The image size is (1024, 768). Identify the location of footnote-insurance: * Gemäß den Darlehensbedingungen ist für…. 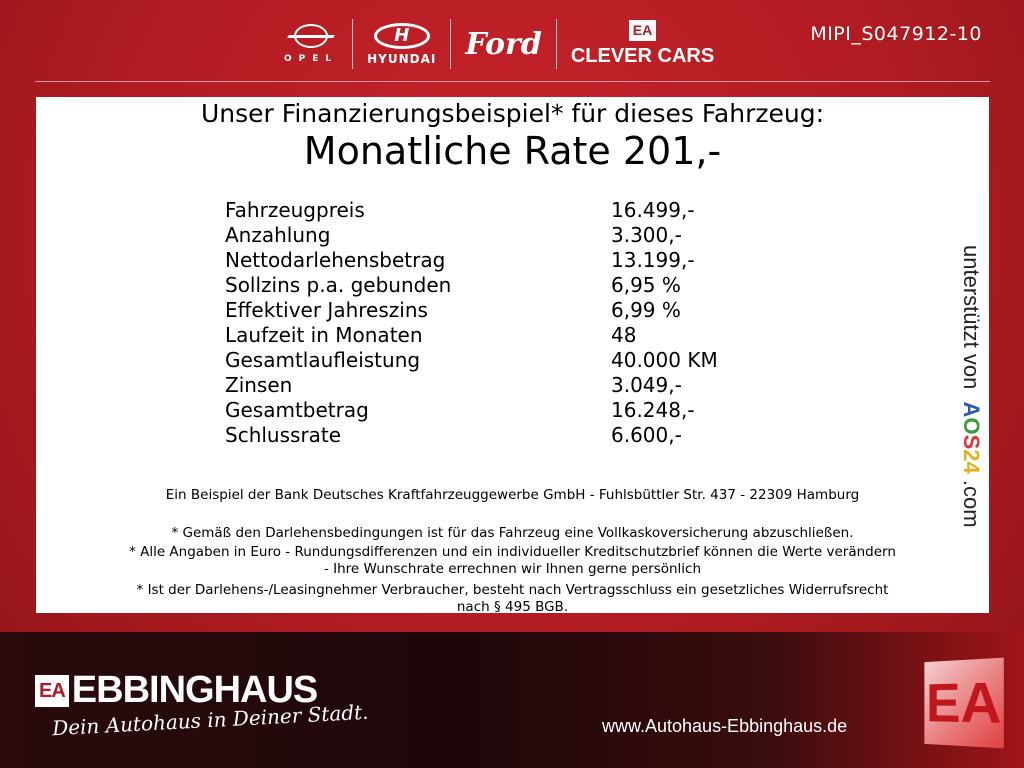
(512, 533).